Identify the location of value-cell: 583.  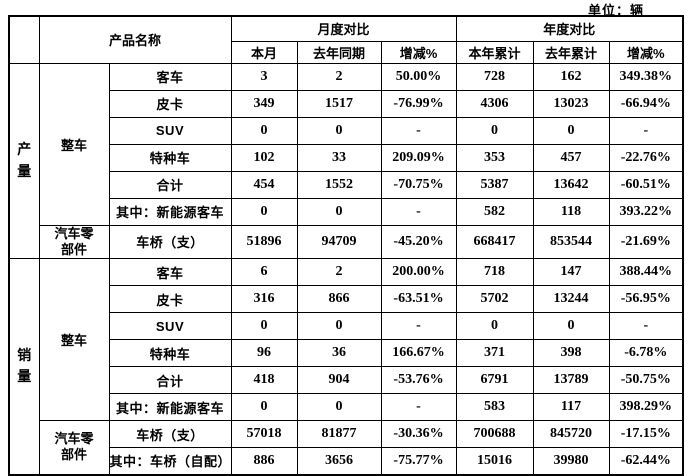
(494, 407).